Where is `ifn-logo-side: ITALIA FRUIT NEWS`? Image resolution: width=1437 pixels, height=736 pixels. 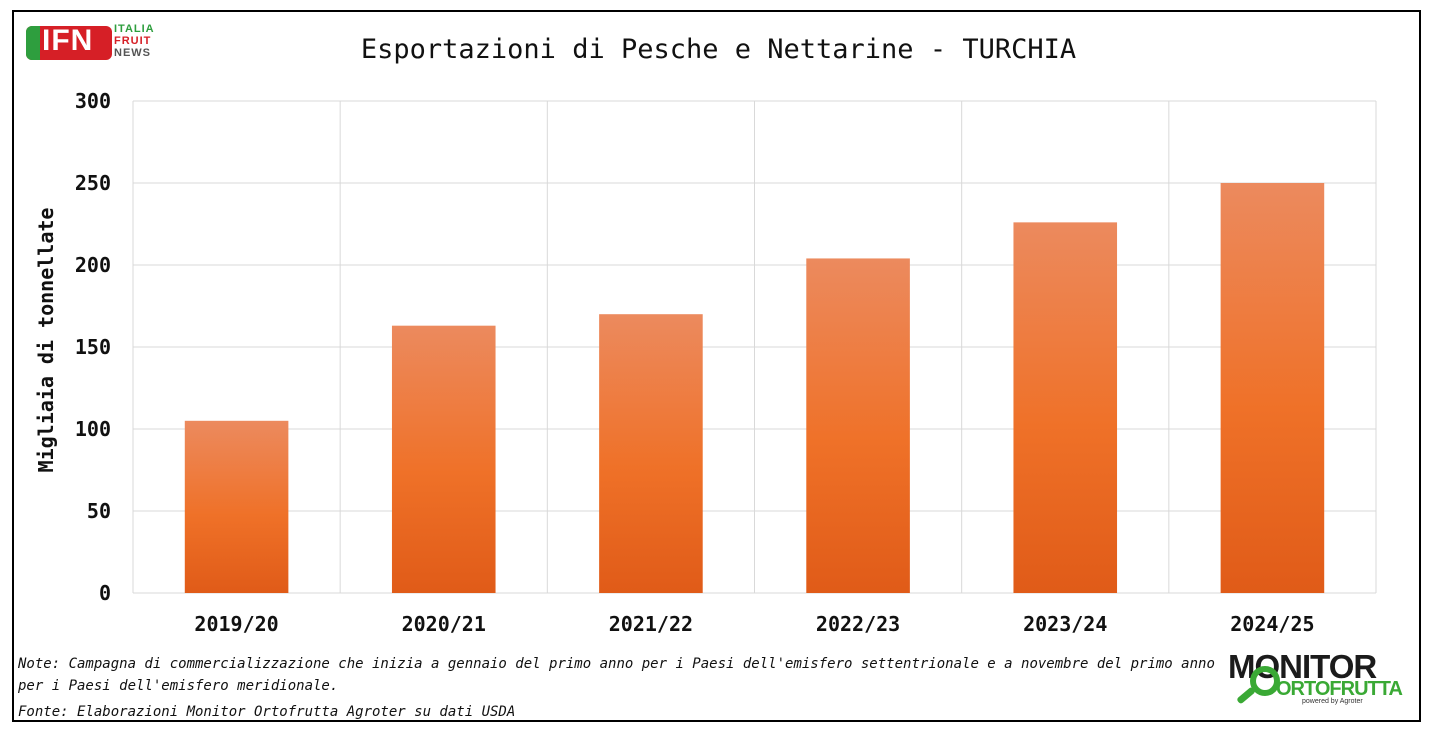
ifn-logo-side: ITALIA FRUIT NEWS is located at coordinates (134, 41).